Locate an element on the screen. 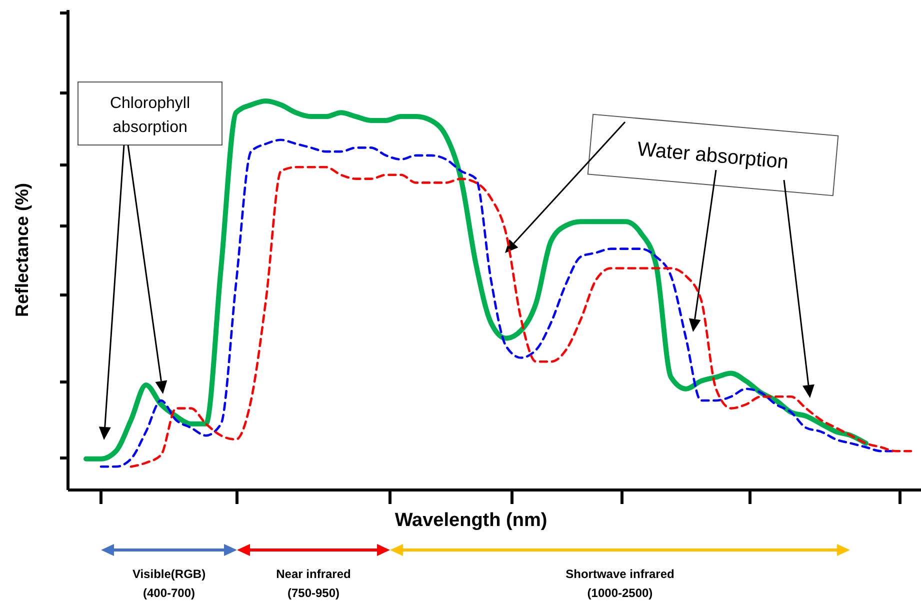 The width and height of the screenshot is (921, 601). annotation: Water absorption is located at coordinates (713, 156).